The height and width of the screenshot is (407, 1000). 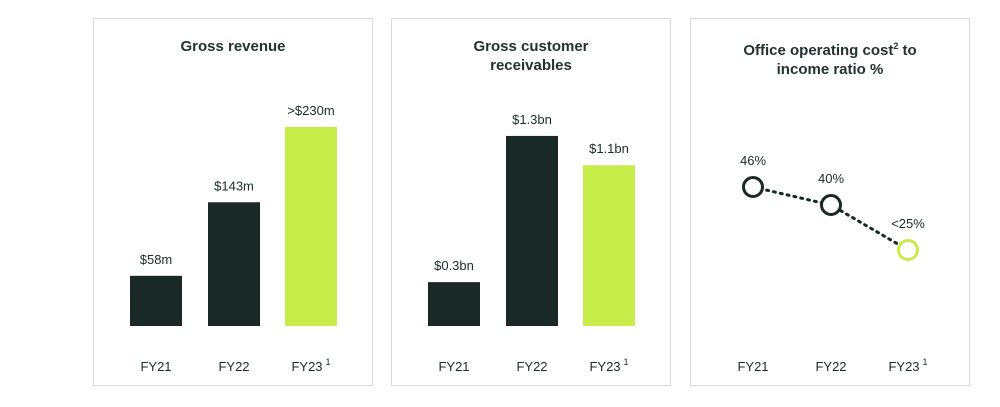 What do you see at coordinates (831, 178) in the screenshot?
I see `data-label-fy22: 40%` at bounding box center [831, 178].